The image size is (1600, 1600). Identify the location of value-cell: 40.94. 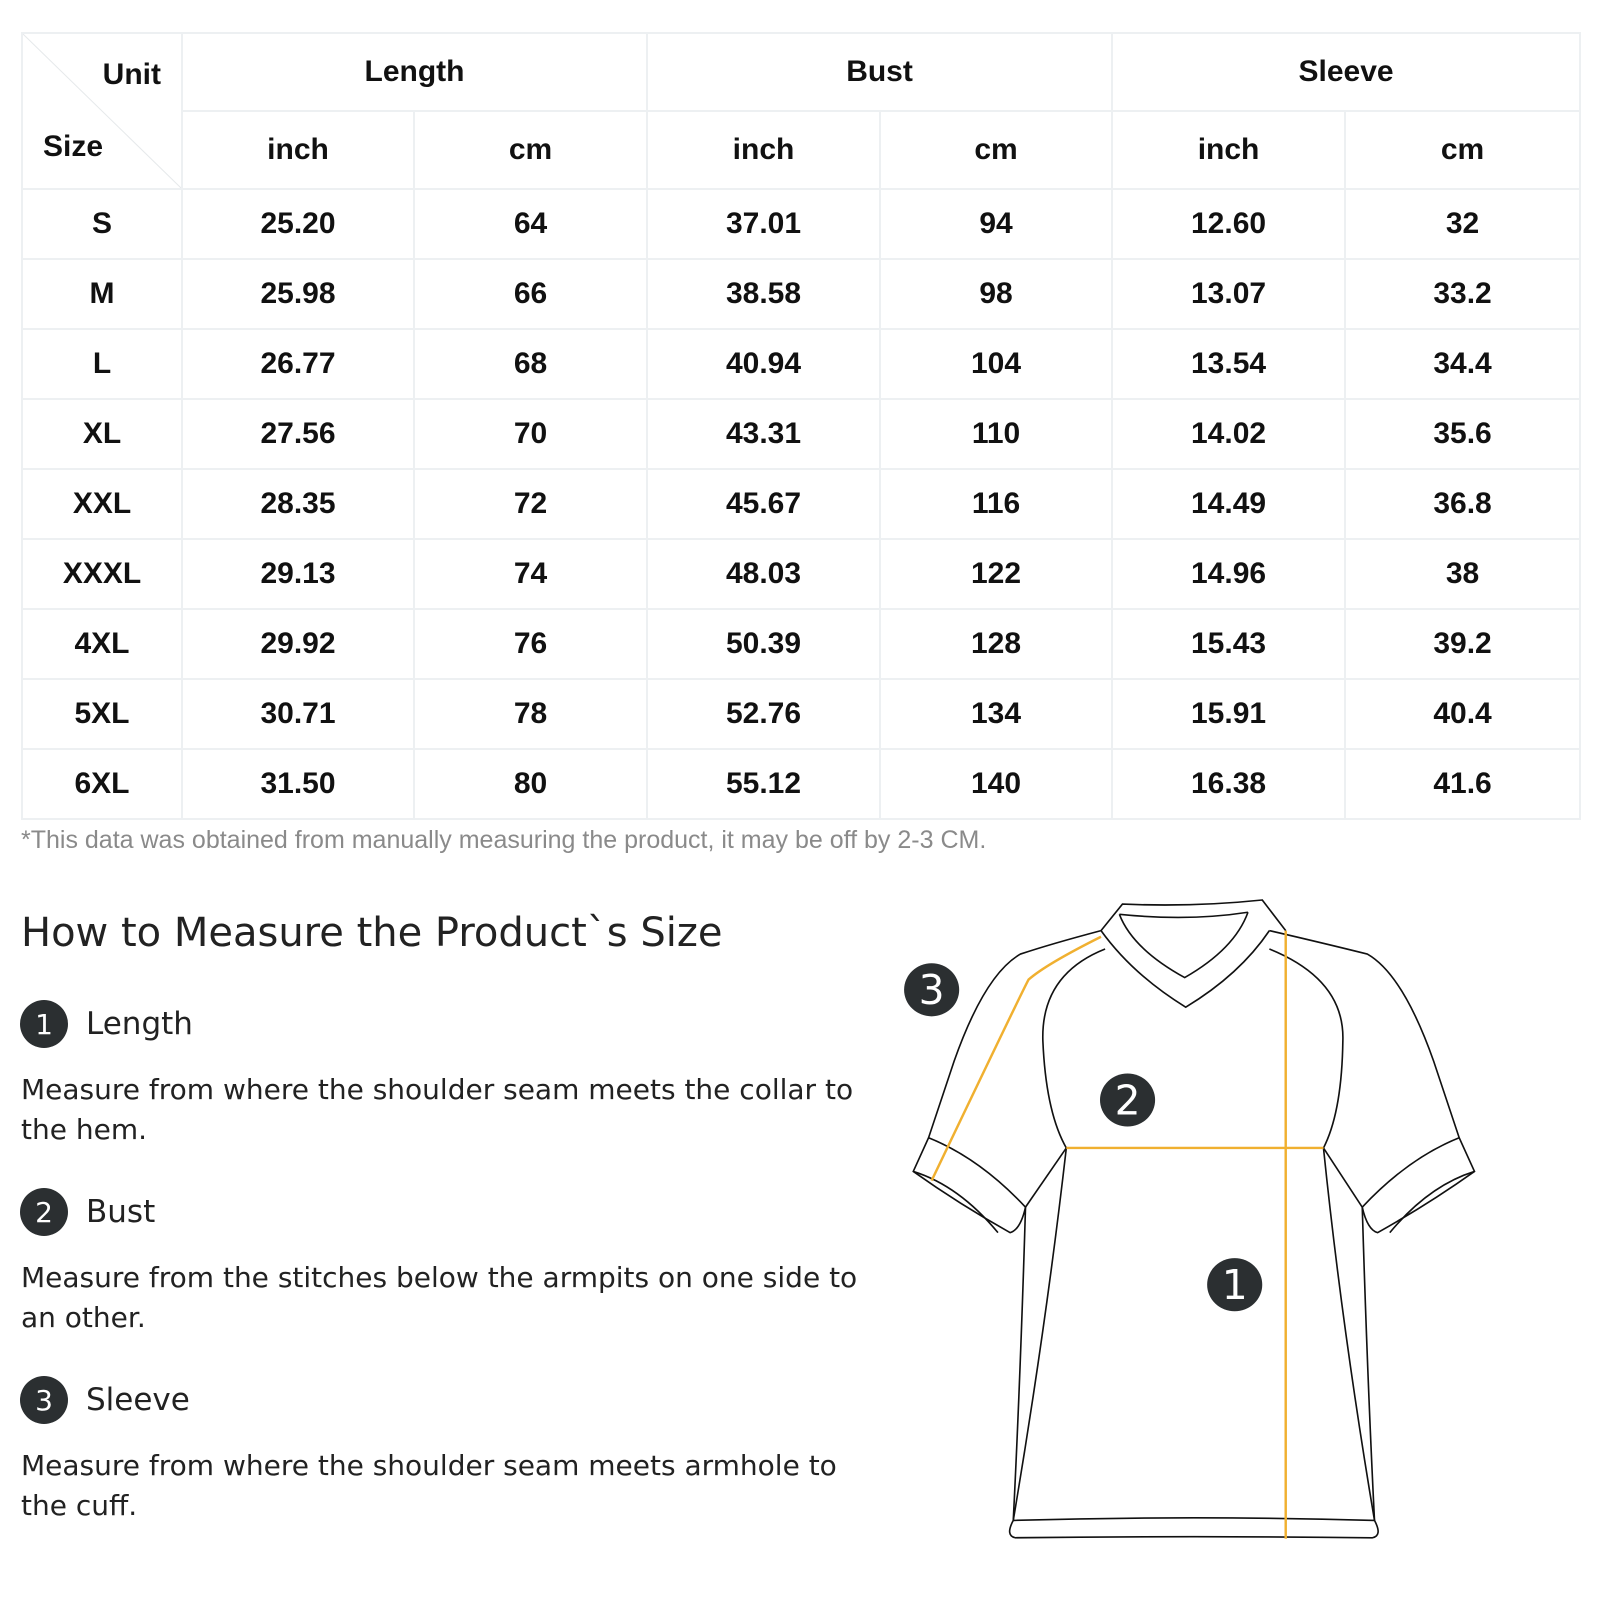
(764, 364).